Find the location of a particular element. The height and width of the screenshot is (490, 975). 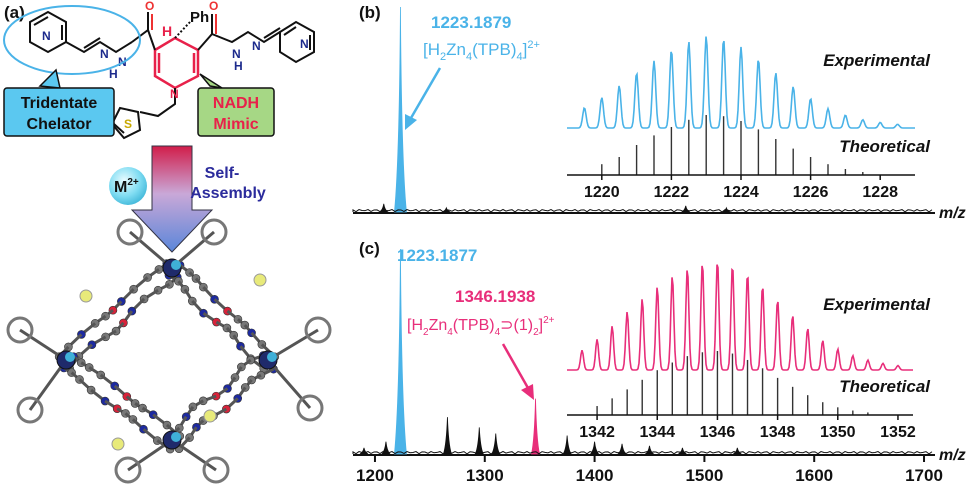

chelator-highlight-ellipse is located at coordinates (72, 40).